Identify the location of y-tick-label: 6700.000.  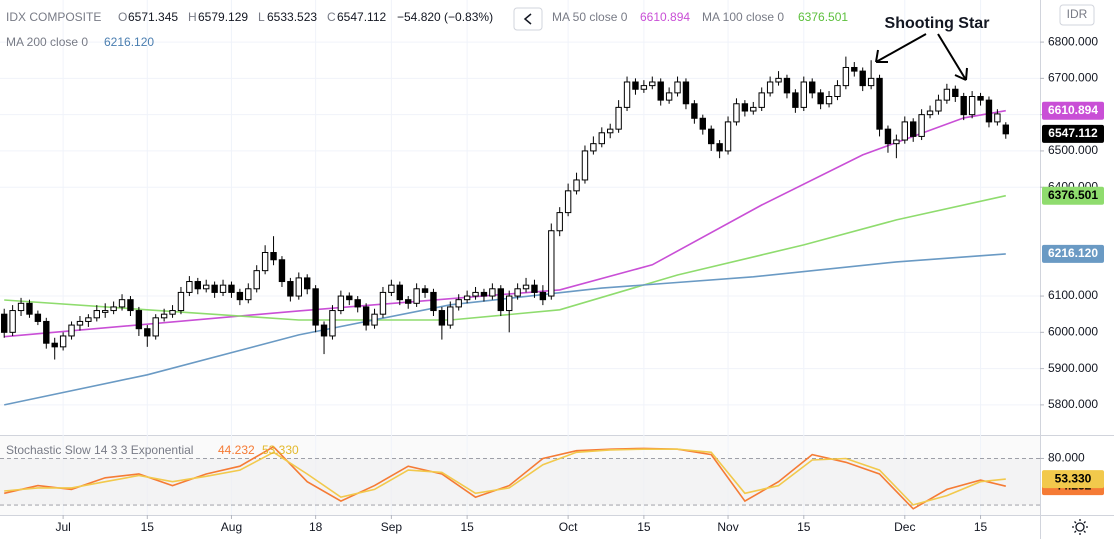
(1073, 78).